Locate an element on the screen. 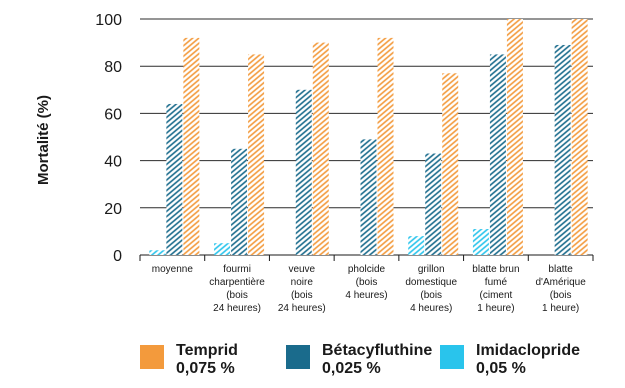 Image resolution: width=625 pixels, height=388 pixels. x-category-label-3: pholcide (bois 4 heures) is located at coordinates (366, 282).